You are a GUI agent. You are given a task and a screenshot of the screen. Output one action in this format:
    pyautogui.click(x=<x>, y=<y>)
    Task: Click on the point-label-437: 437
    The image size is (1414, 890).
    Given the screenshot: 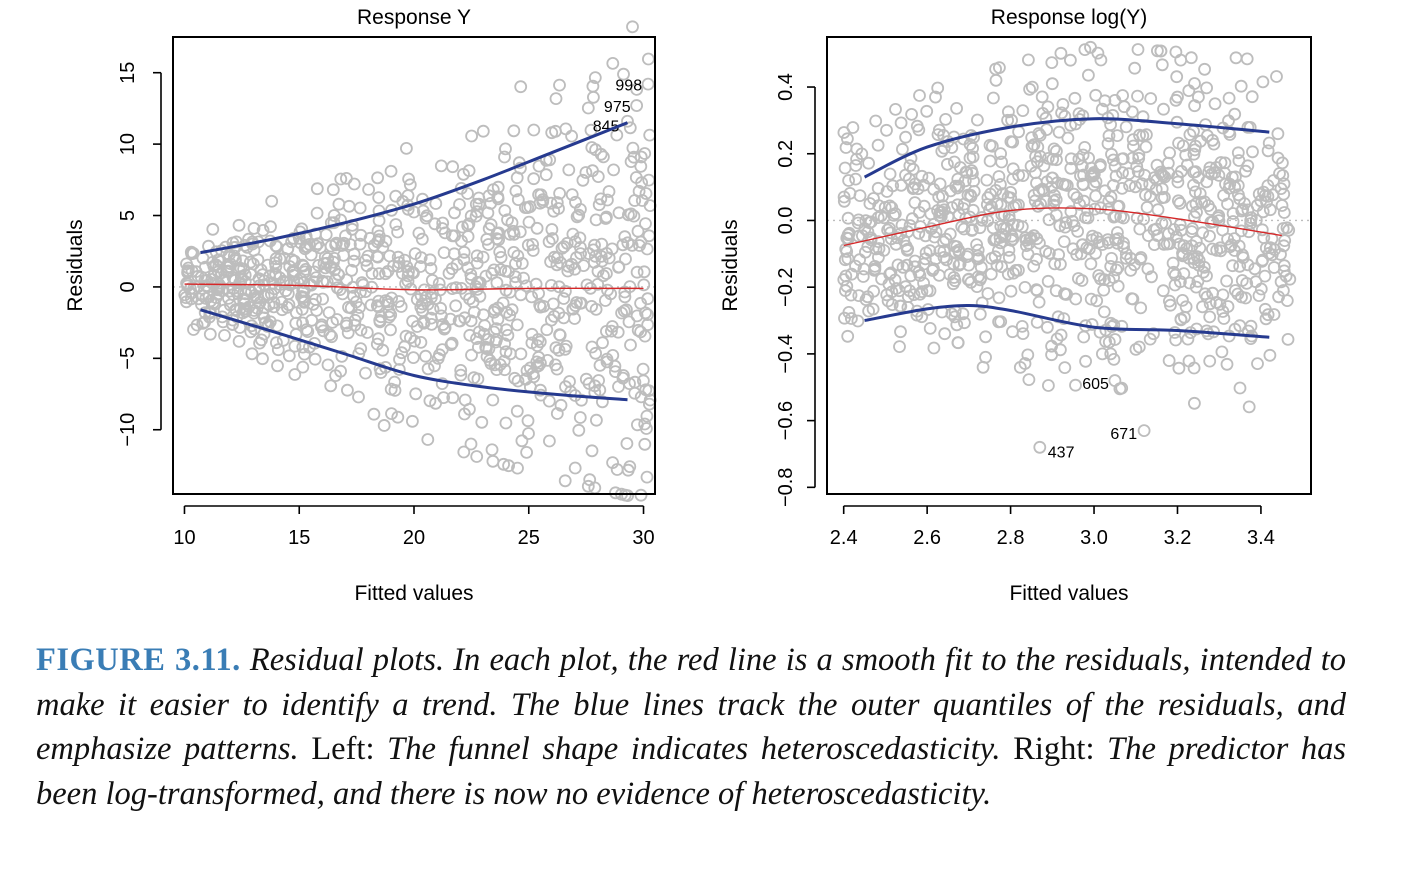 What is the action you would take?
    pyautogui.click(x=1061, y=453)
    